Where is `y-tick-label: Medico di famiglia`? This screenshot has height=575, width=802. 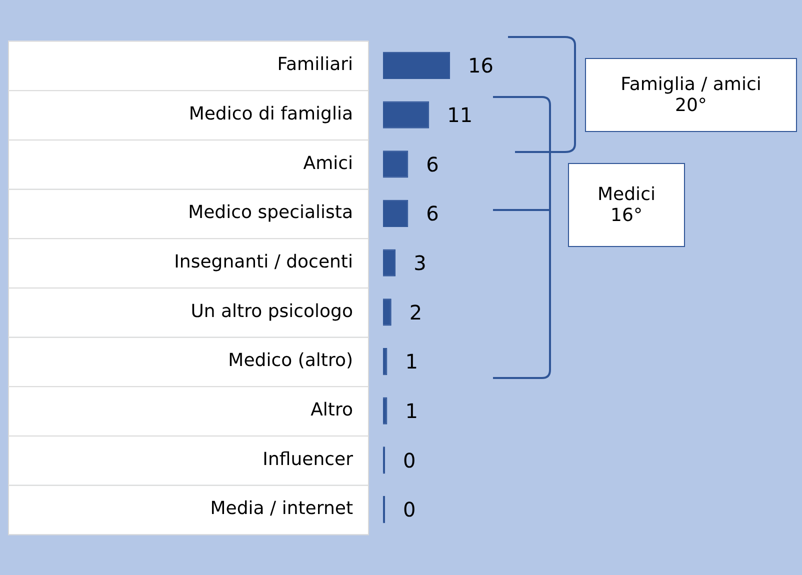 y-tick-label: Medico di famiglia is located at coordinates (270, 113).